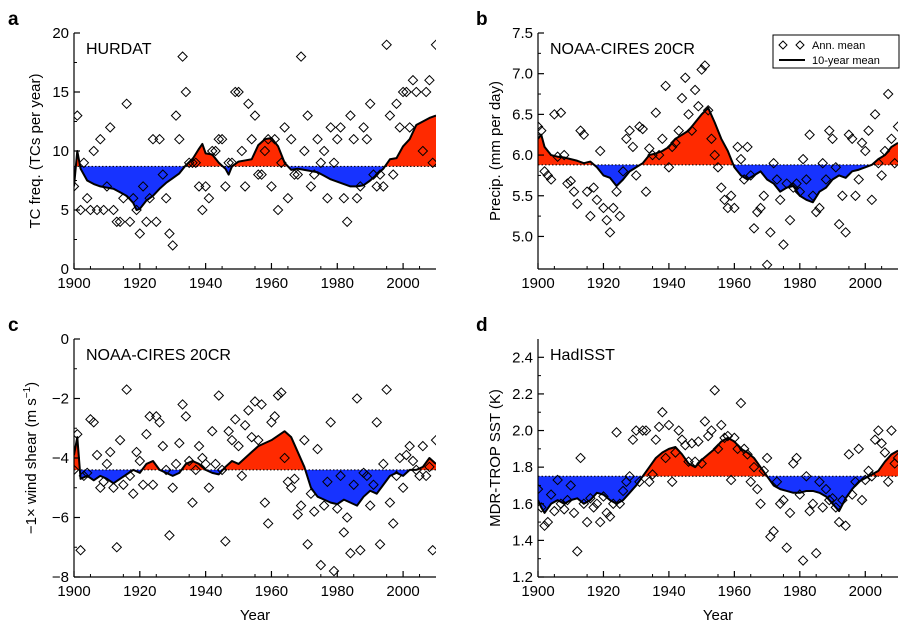 The height and width of the screenshot is (629, 901). What do you see at coordinates (668, 591) in the screenshot?
I see `x-tick-label: 1940` at bounding box center [668, 591].